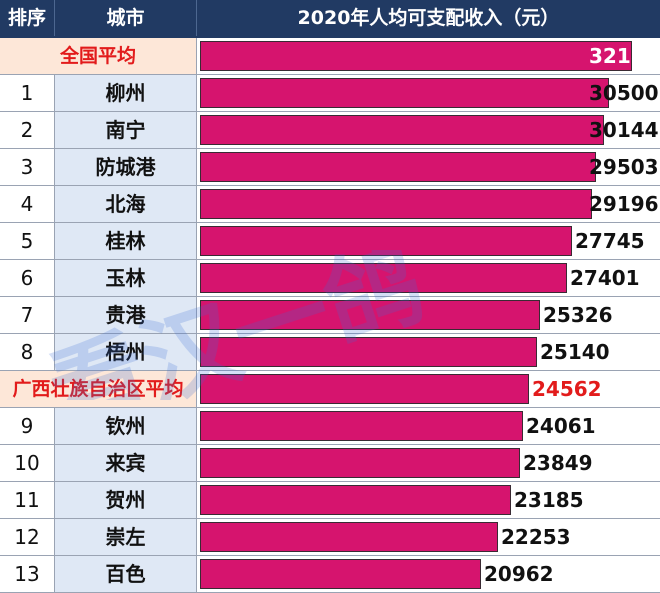 The height and width of the screenshot is (593, 660). What do you see at coordinates (98, 389) in the screenshot?
I see `average-label: 广西壮族自治区平均` at bounding box center [98, 389].